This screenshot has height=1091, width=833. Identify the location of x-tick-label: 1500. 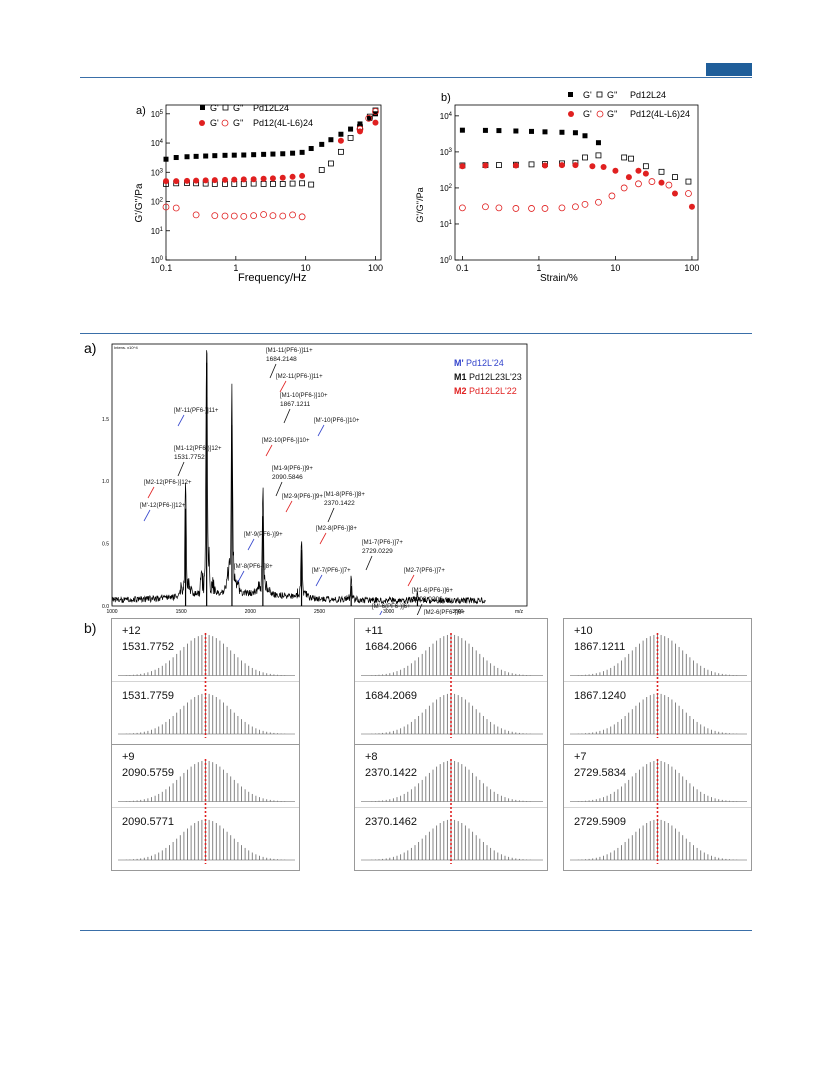
(181, 612).